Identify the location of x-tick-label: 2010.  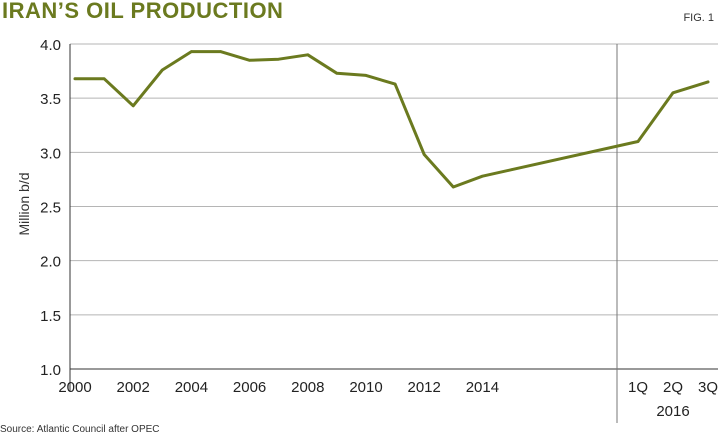
(365, 387).